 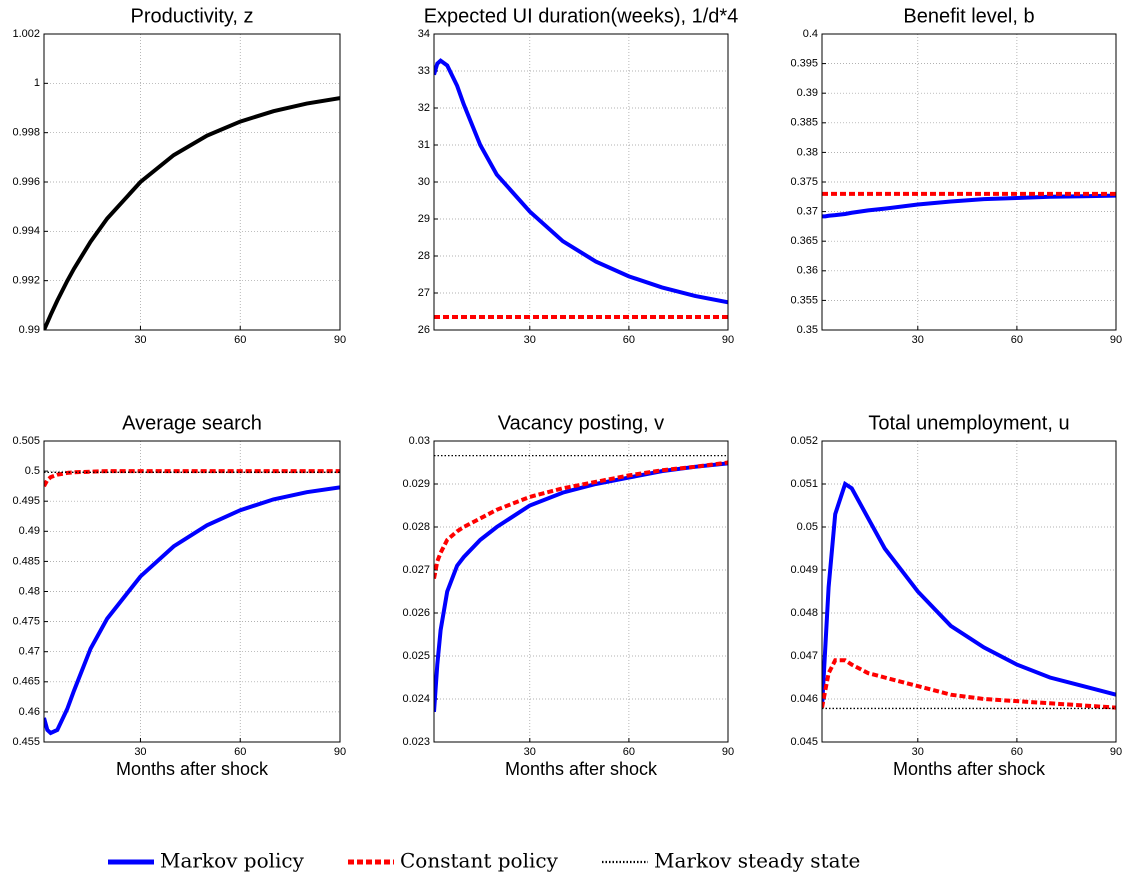 I want to click on y-tick-label: 0.495, so click(x=26, y=501).